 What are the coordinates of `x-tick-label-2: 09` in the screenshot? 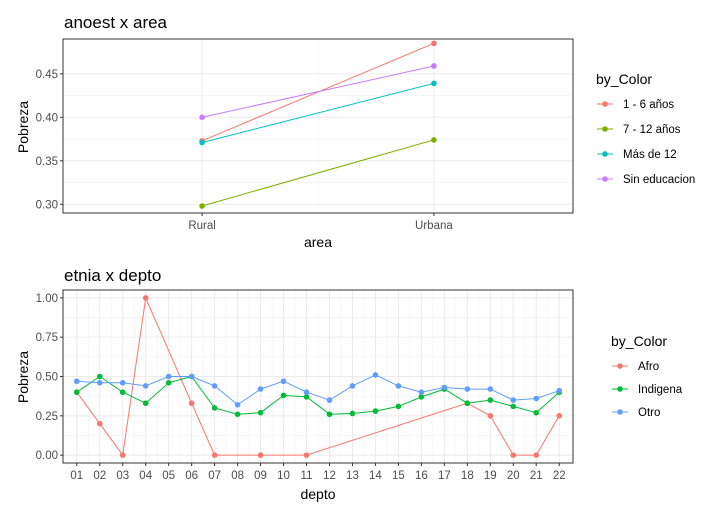 It's located at (260, 476).